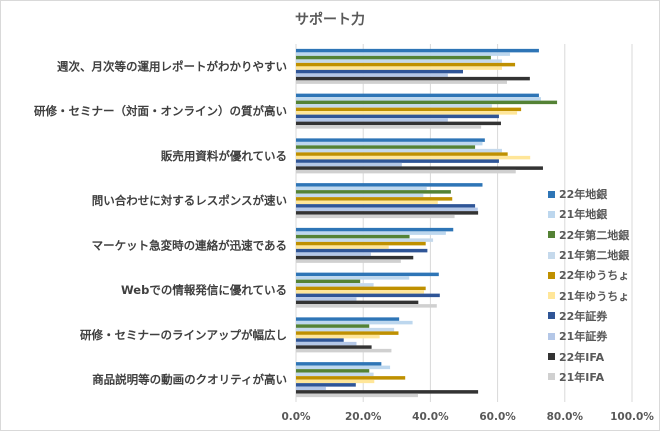 The image size is (660, 431). I want to click on legend-label: 22年証券, so click(583, 316).